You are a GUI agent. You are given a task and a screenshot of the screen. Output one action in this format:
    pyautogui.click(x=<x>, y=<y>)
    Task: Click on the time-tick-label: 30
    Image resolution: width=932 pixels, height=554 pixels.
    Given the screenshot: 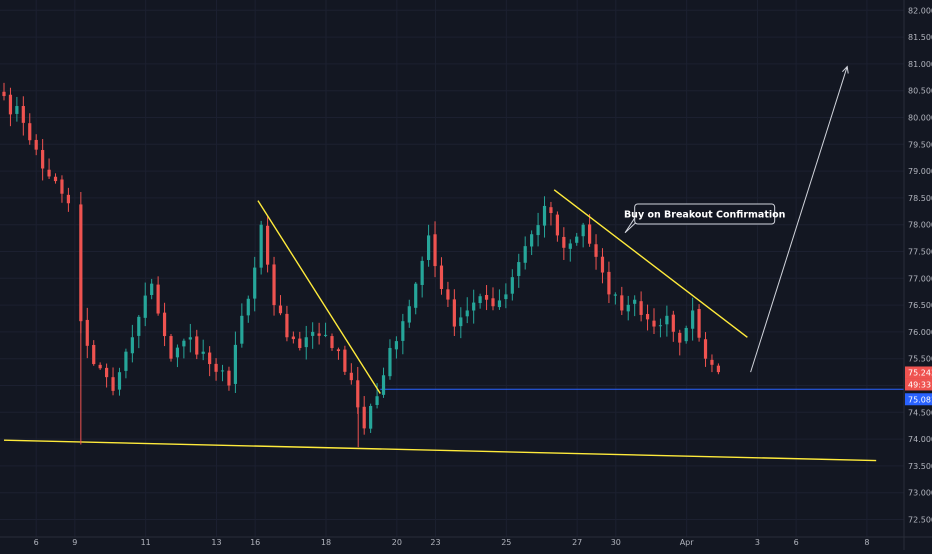 What is the action you would take?
    pyautogui.click(x=616, y=542)
    